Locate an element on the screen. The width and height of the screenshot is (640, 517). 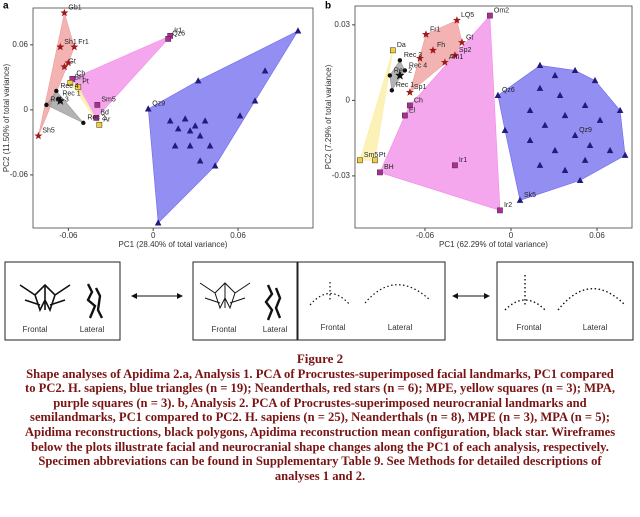
x-tick-label: 0 is located at coordinates (153, 235).